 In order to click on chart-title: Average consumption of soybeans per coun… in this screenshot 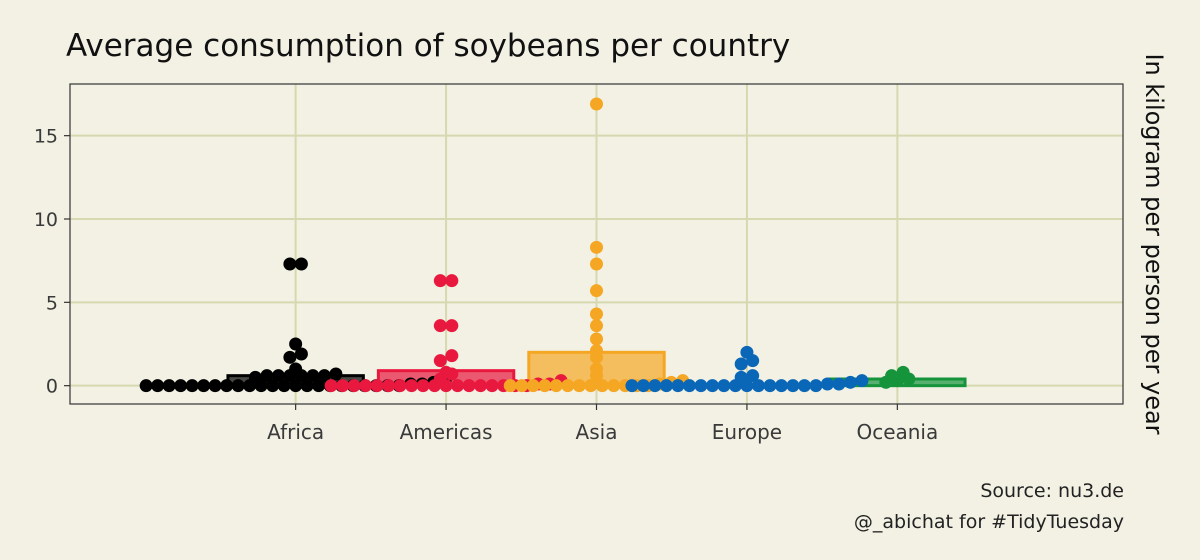, I will do `click(428, 46)`.